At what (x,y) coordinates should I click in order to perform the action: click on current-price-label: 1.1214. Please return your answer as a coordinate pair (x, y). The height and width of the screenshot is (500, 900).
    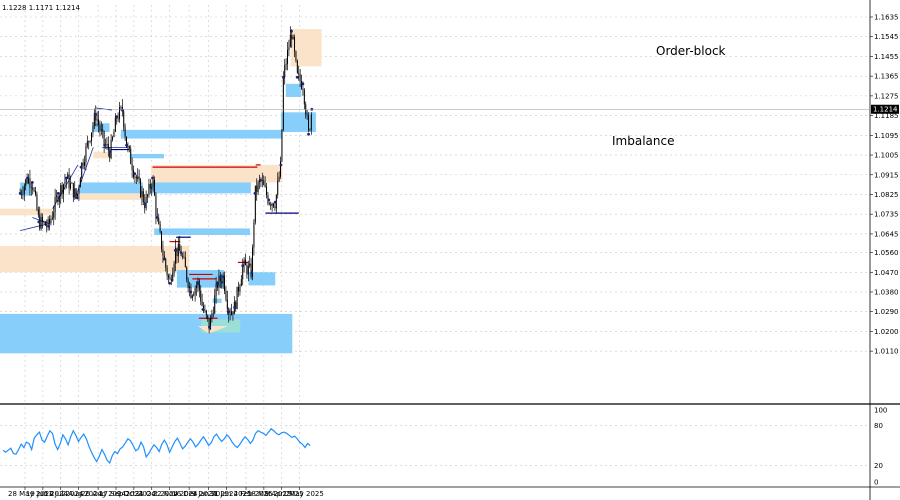
    Looking at the image, I should click on (885, 110).